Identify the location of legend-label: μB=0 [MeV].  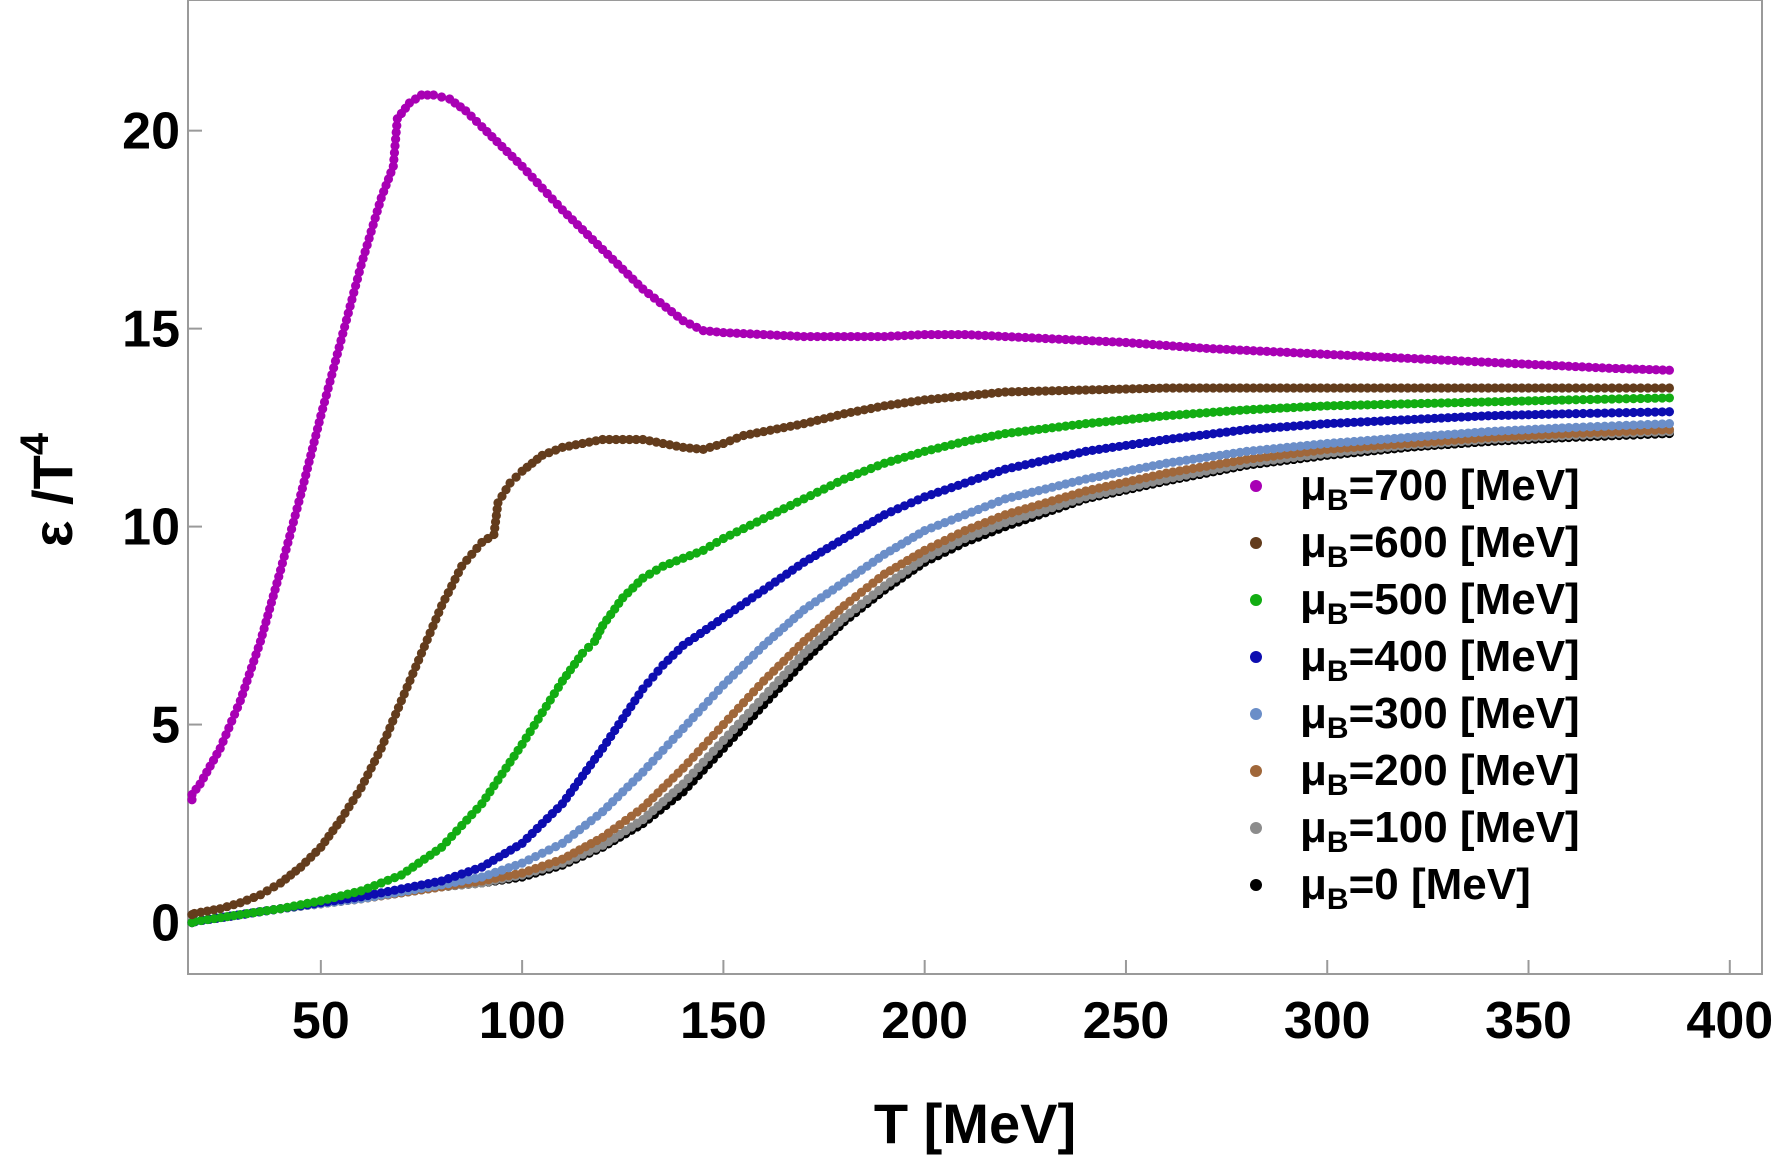
(1415, 888).